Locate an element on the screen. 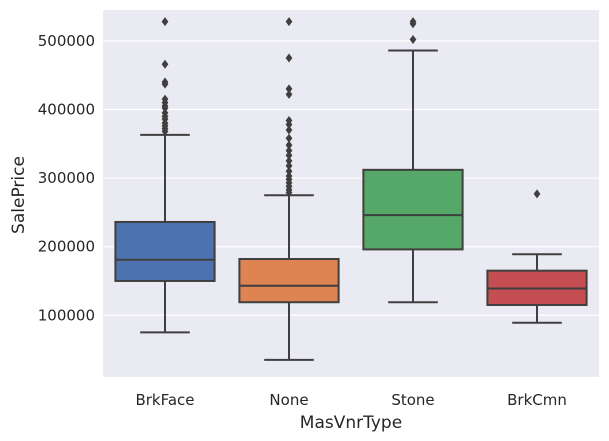 This screenshot has height=441, width=609. y-tick-label: 100000 is located at coordinates (66, 315).